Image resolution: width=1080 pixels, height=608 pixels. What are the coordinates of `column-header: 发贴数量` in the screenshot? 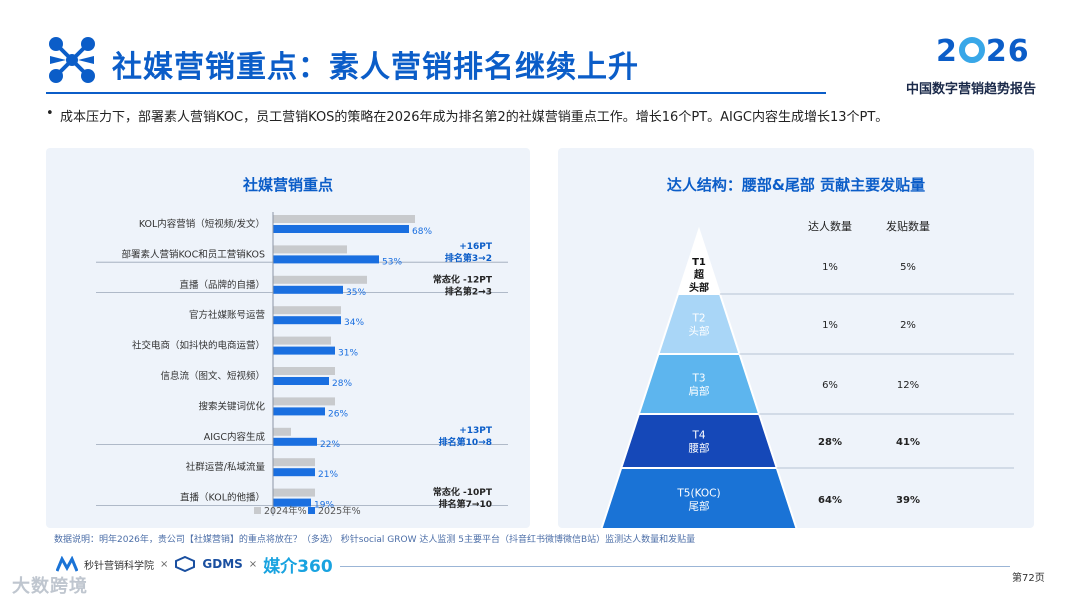 It's located at (908, 226).